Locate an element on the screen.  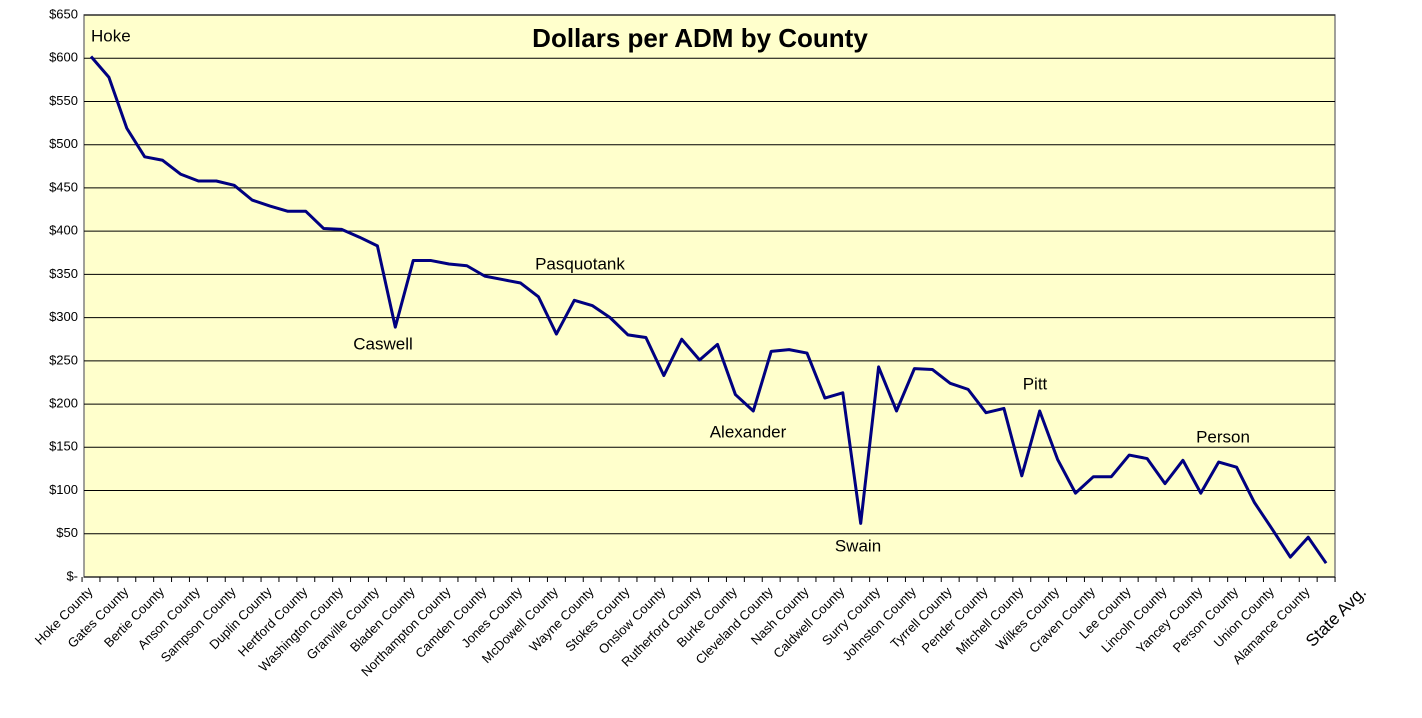
annotation: Person is located at coordinates (1223, 436).